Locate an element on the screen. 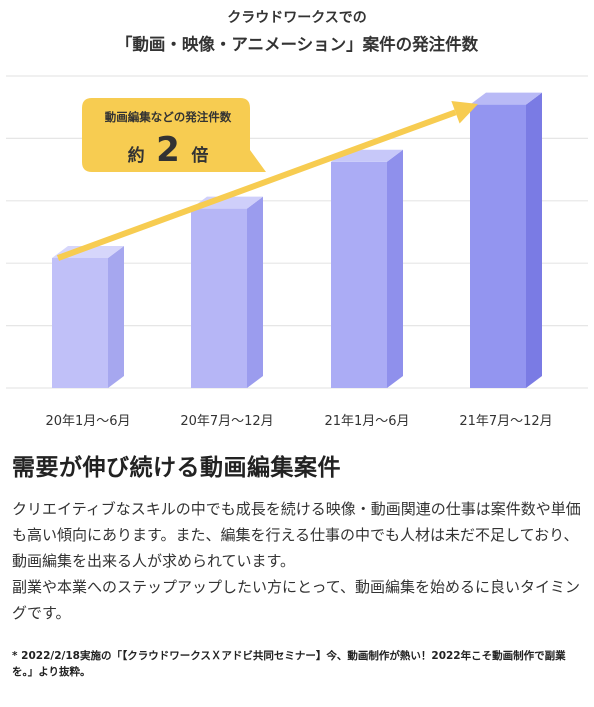 This screenshot has height=707, width=594. arrow-head is located at coordinates (464, 112).